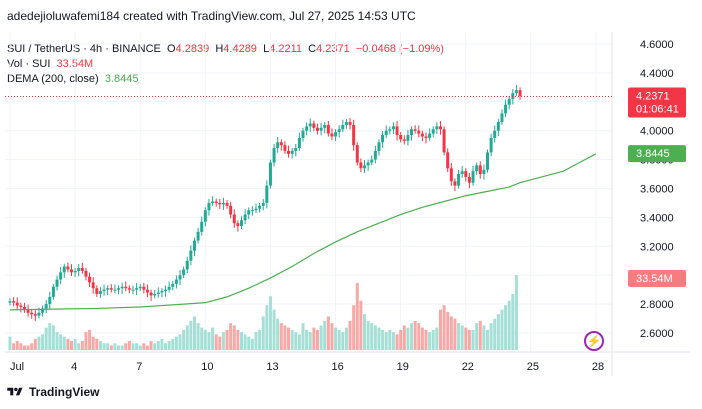 This screenshot has width=702, height=409. Describe the element at coordinates (207, 367) in the screenshot. I see `x-tick-label: 10` at that location.